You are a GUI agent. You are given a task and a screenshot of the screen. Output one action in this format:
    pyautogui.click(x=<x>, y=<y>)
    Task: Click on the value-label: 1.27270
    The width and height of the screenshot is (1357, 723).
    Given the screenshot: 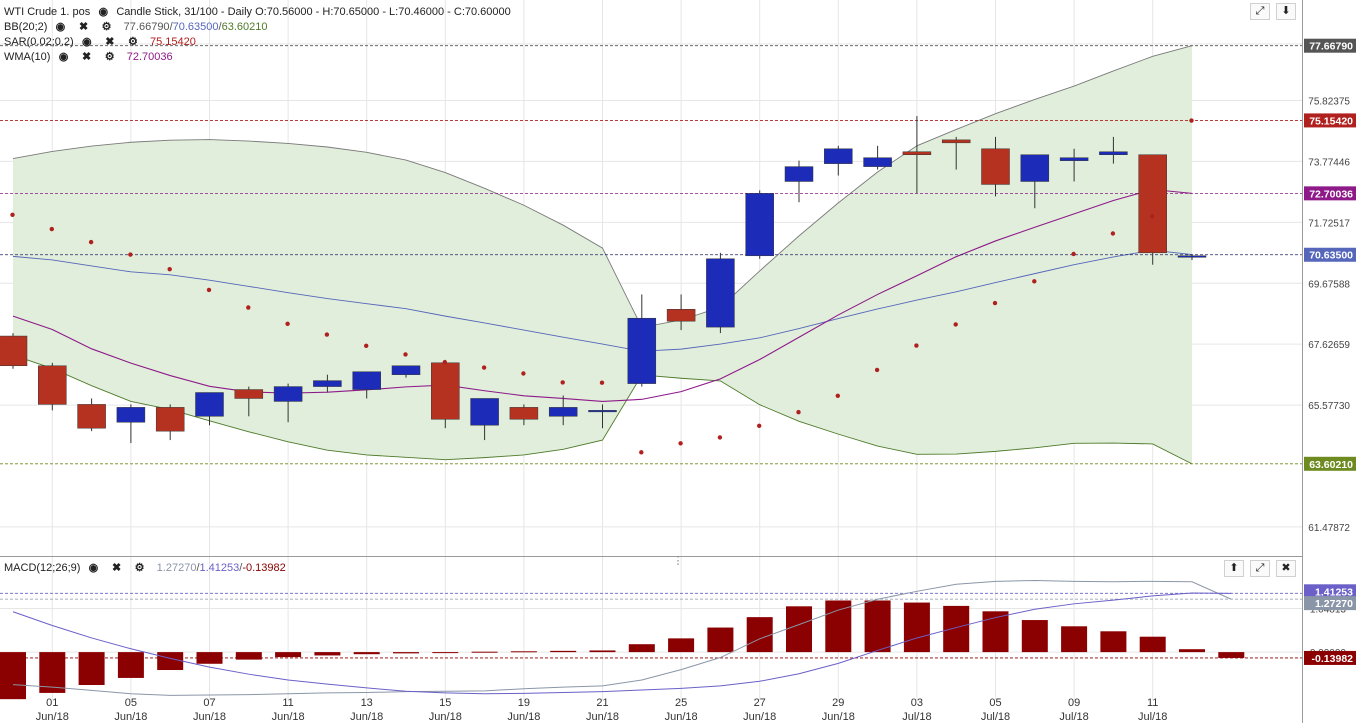 What is the action you would take?
    pyautogui.click(x=1334, y=604)
    